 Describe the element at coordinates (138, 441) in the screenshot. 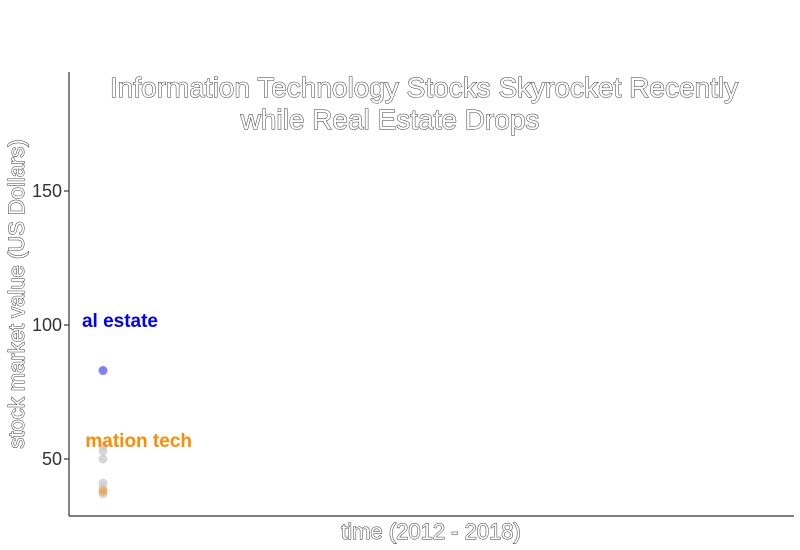

I see `series-label: mation tech` at that location.